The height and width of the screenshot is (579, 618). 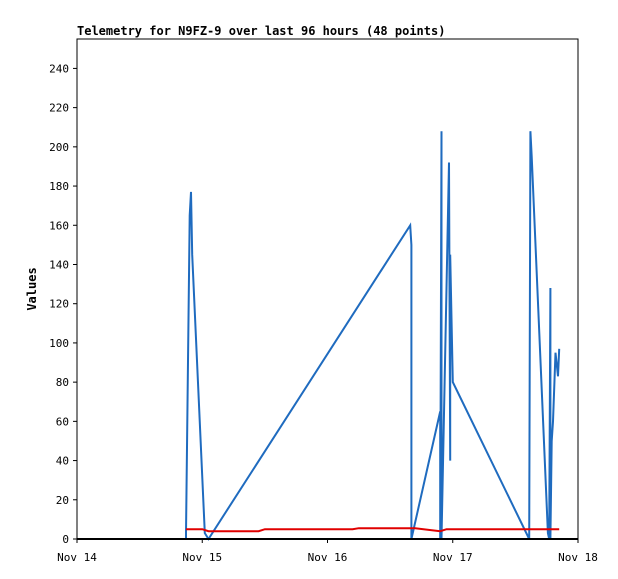 What do you see at coordinates (328, 557) in the screenshot?
I see `x-tick-label: Nov 16` at bounding box center [328, 557].